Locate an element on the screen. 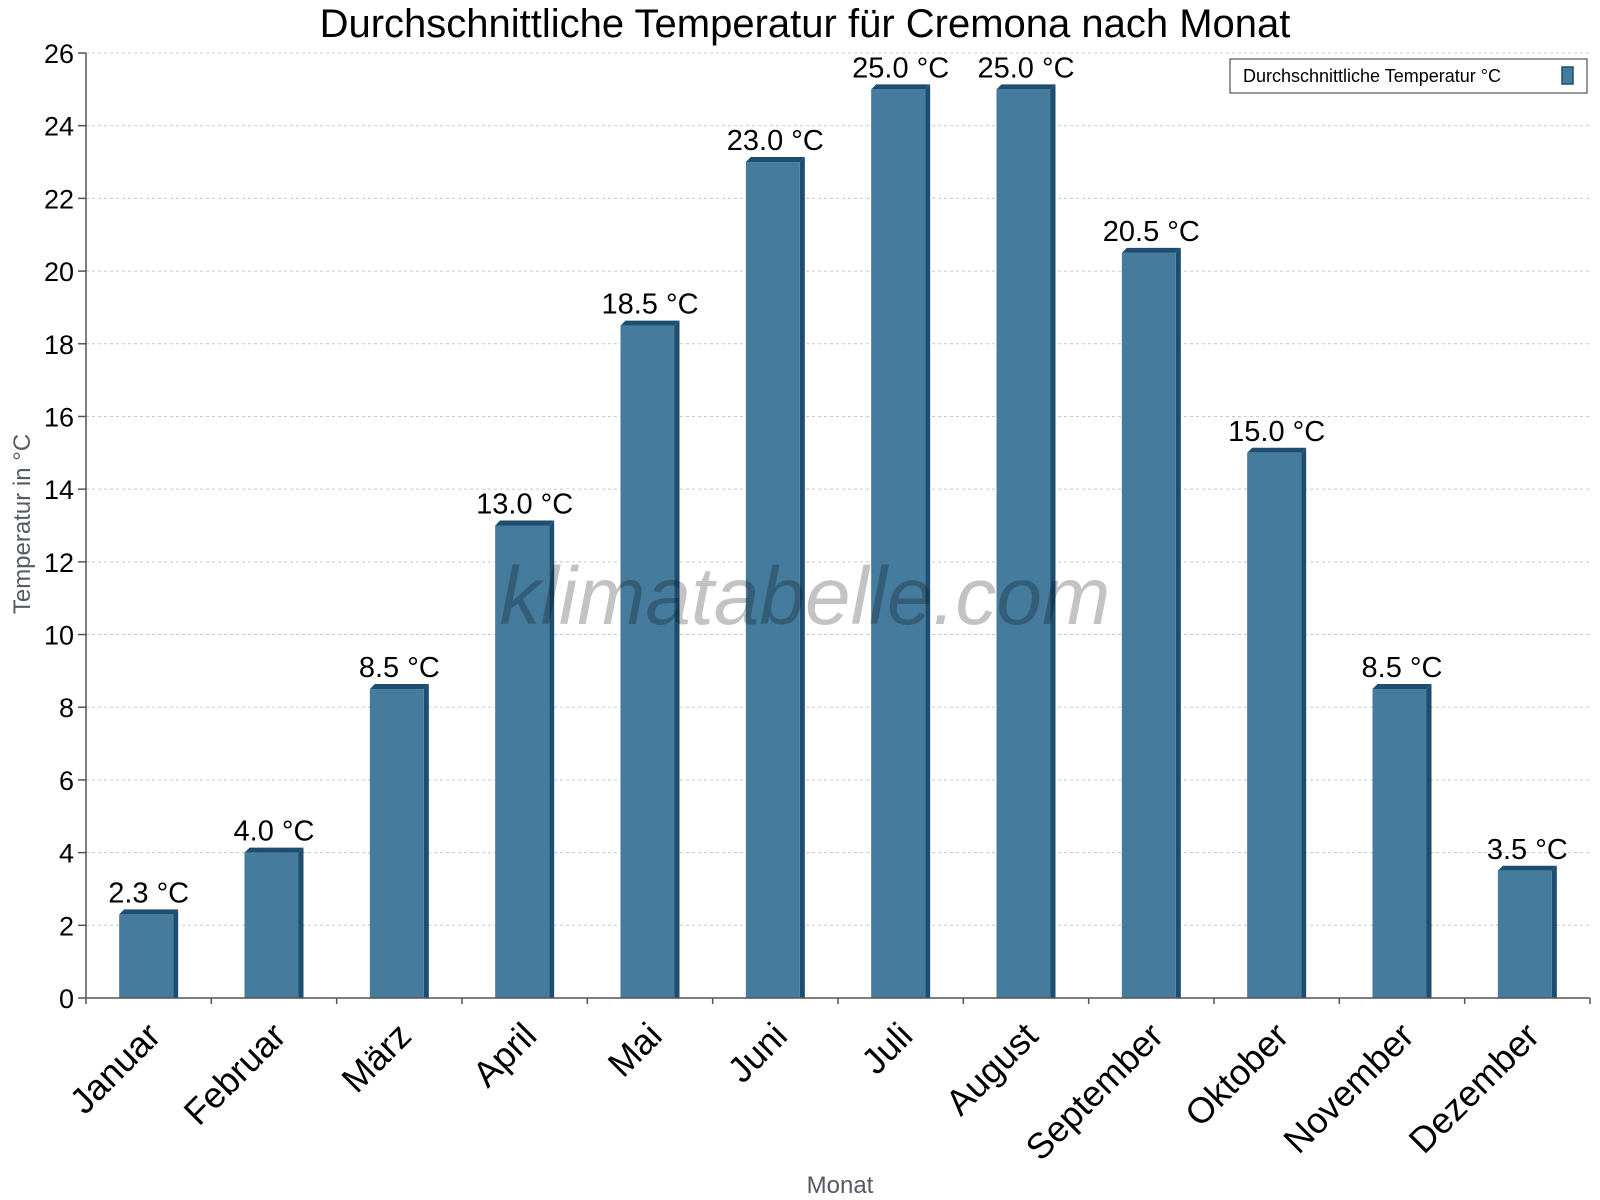 The height and width of the screenshot is (1200, 1600). value-label: 18.5 °C is located at coordinates (649, 305).